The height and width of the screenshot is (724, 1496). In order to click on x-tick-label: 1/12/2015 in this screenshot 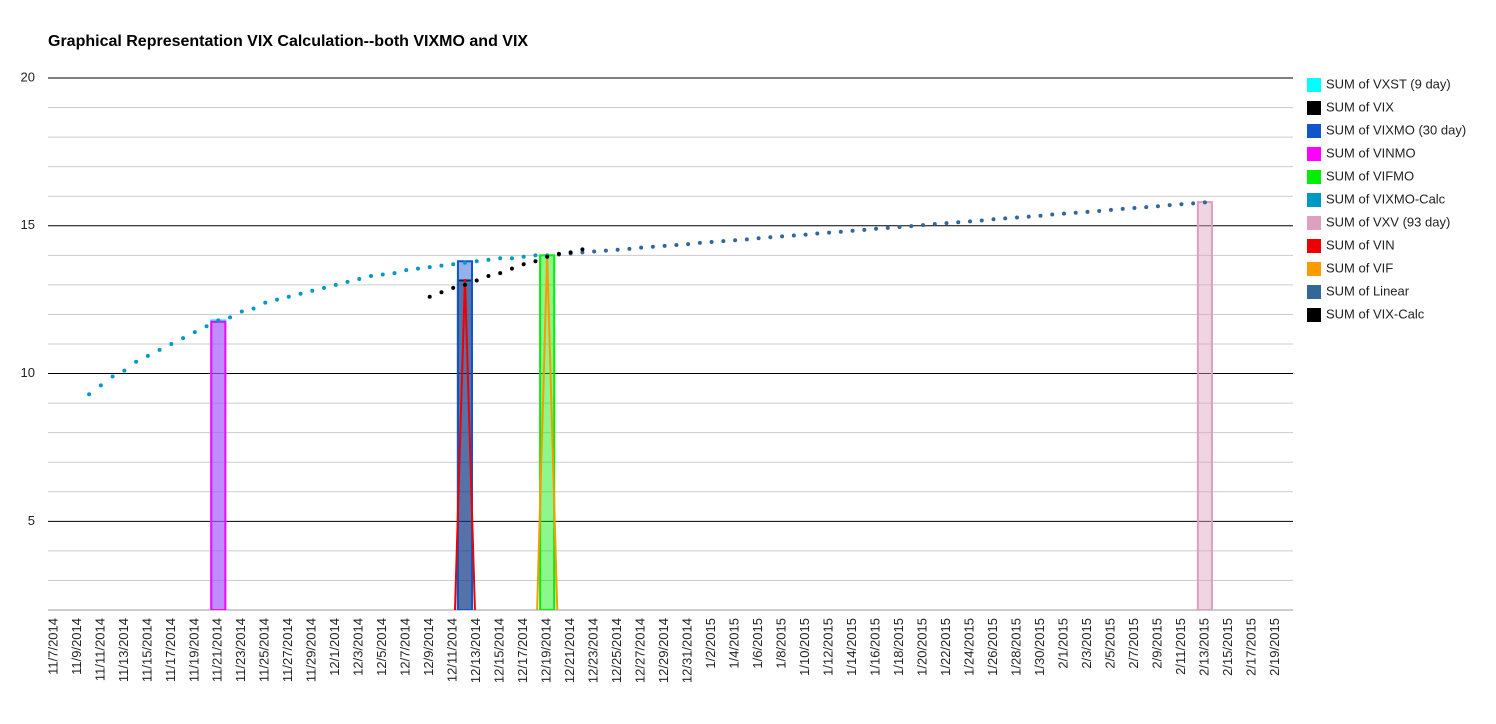, I will do `click(827, 647)`.